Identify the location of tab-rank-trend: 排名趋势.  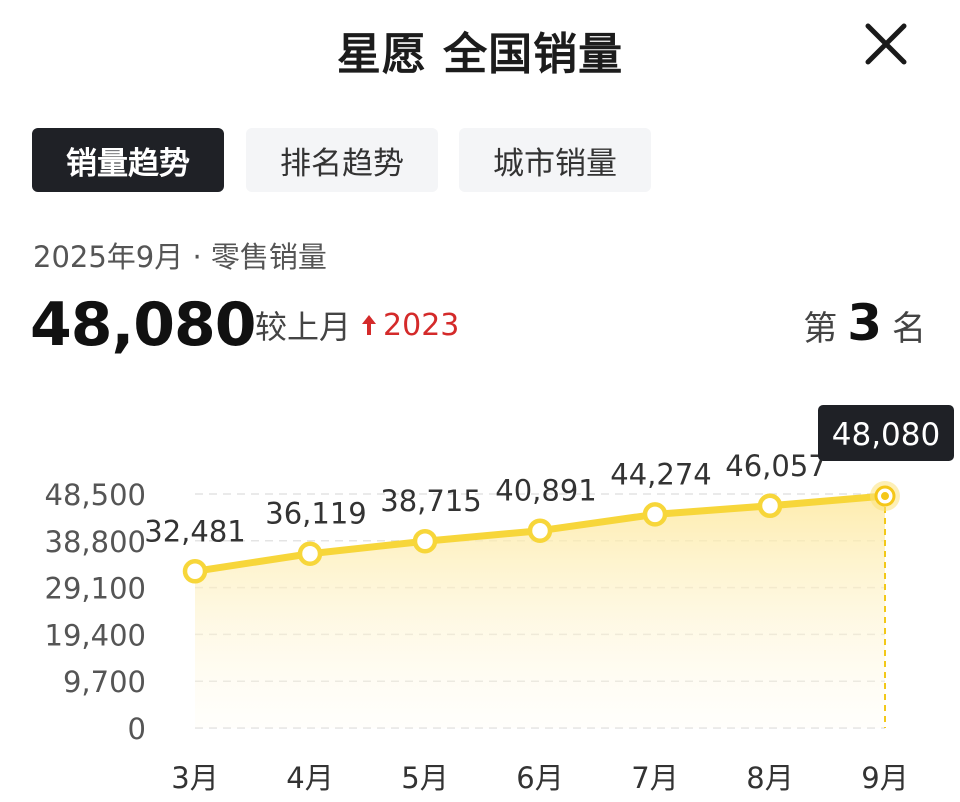
(342, 160).